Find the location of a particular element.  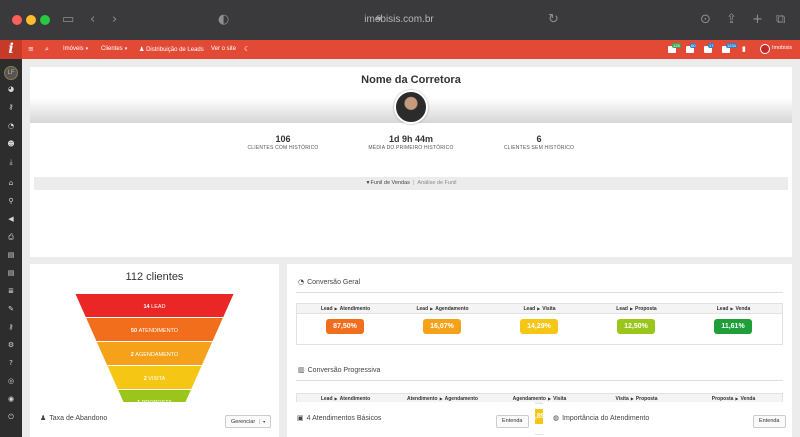

conversion-header: Agendamento ▶ Visita is located at coordinates (539, 399).